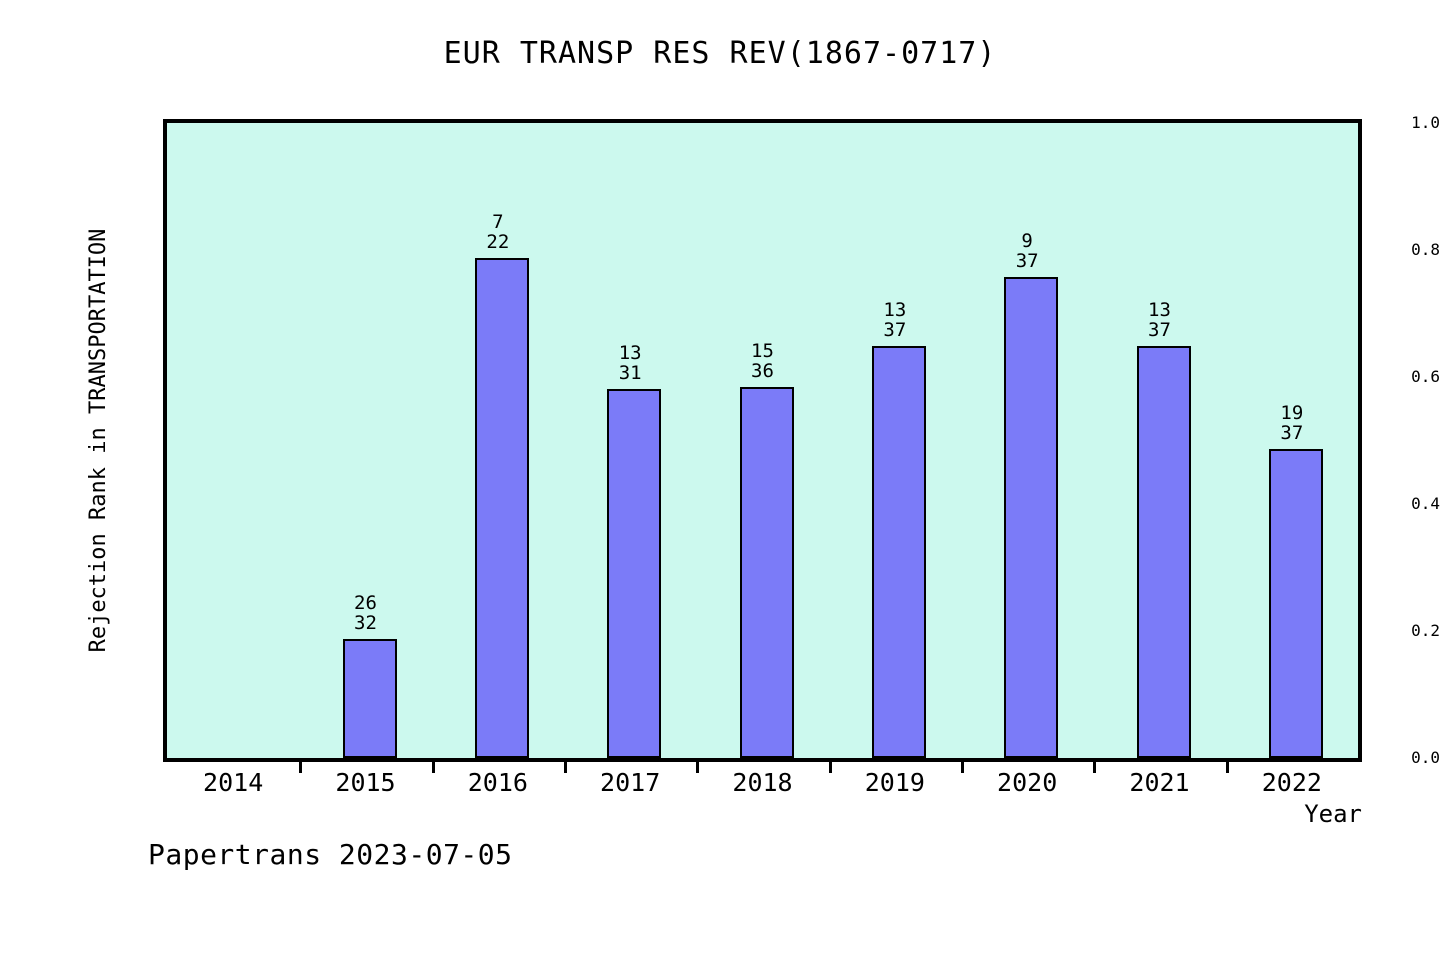 The width and height of the screenshot is (1440, 960). Describe the element at coordinates (1333, 814) in the screenshot. I see `x-axis-label: Year` at that location.